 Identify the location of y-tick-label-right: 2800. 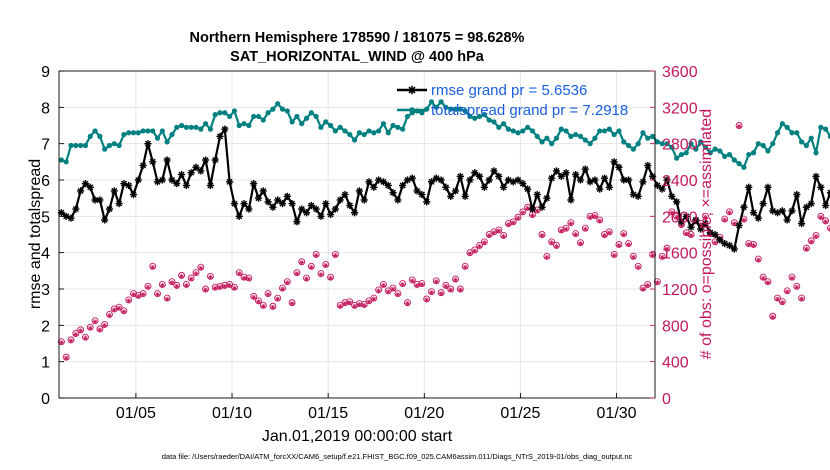
(680, 145).